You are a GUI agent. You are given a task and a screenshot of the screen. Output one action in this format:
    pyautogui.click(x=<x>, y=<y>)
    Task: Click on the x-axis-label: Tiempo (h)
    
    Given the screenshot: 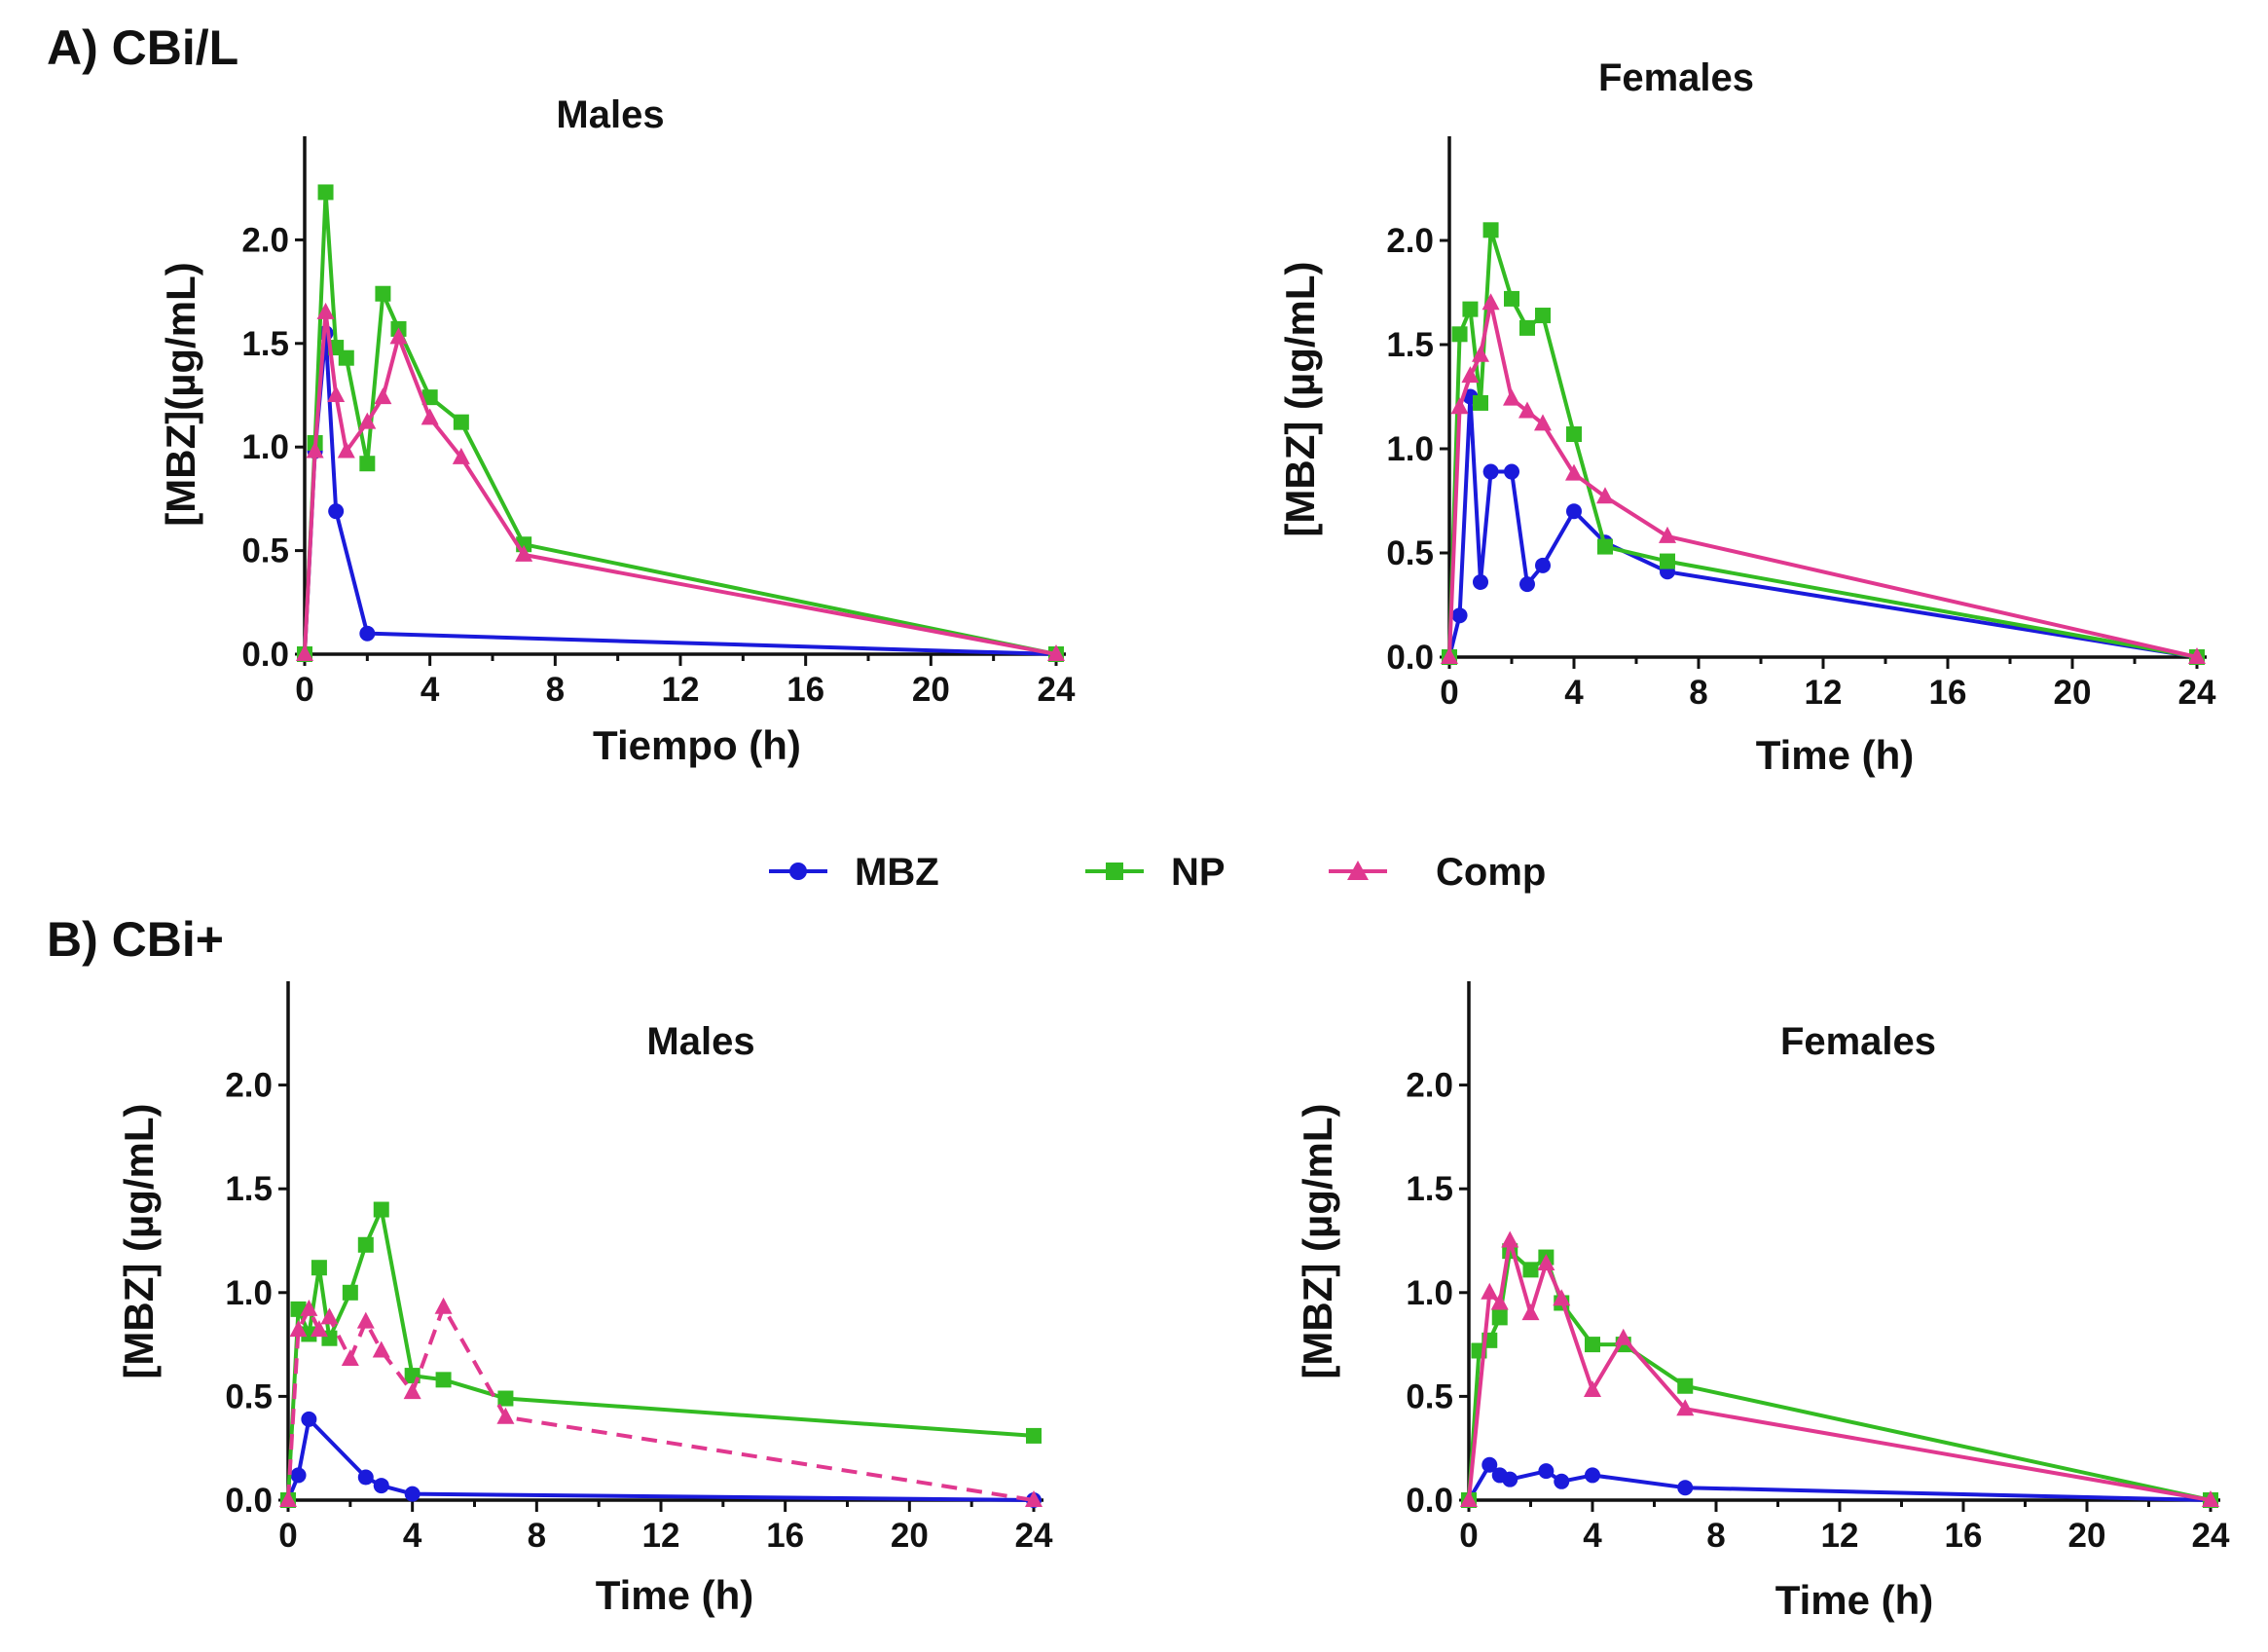 What is the action you would take?
    pyautogui.click(x=697, y=745)
    